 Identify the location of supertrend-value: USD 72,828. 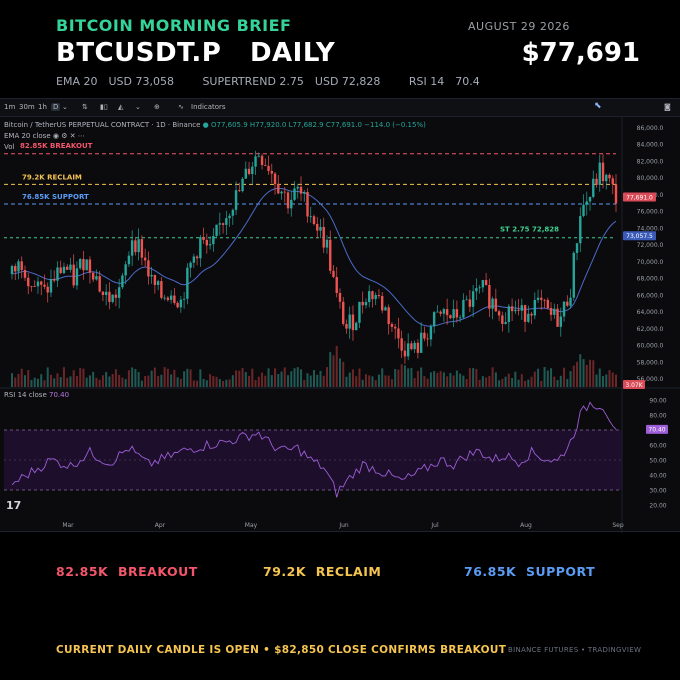
(347, 81).